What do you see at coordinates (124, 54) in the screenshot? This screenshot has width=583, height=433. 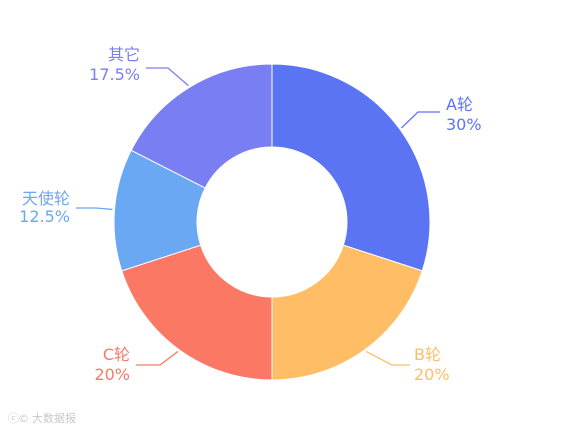 I see `slice-label-name-5: 其它` at bounding box center [124, 54].